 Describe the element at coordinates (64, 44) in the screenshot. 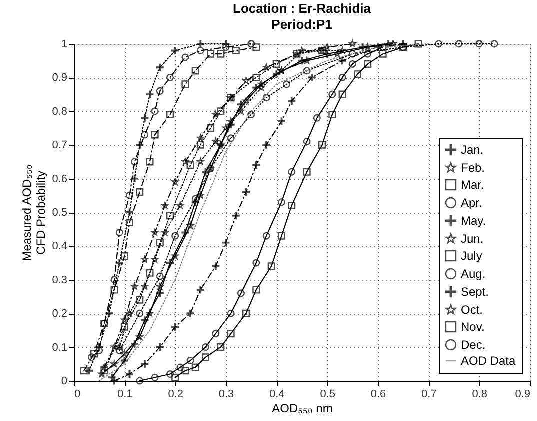

I see `y-tick-label: 1` at that location.